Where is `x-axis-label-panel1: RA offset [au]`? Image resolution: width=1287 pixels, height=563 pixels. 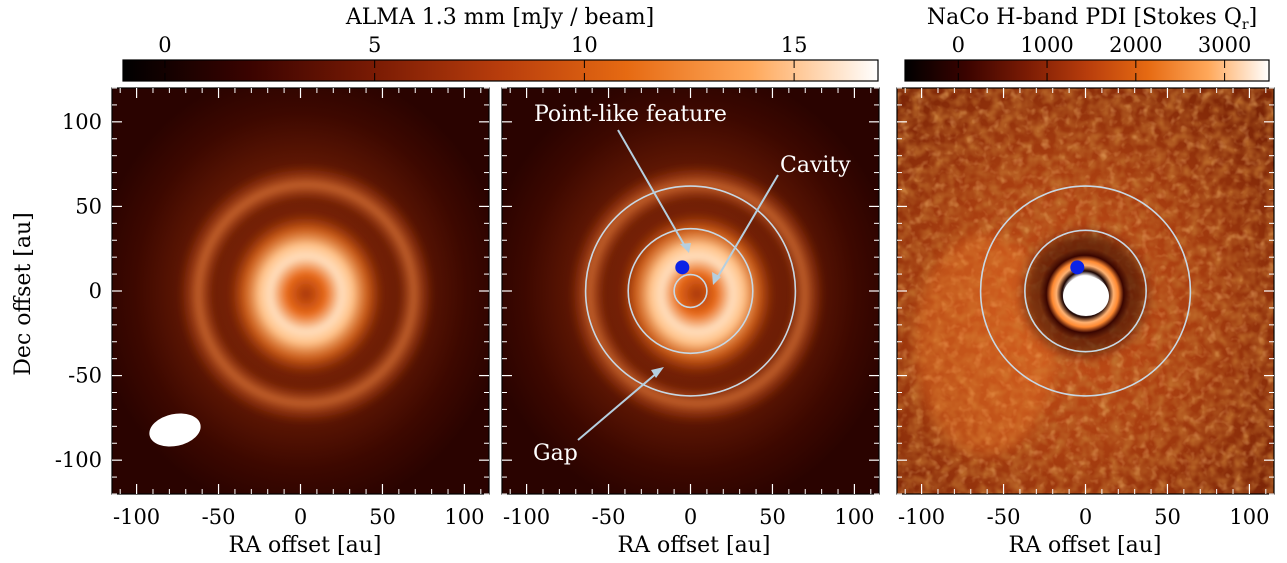 x-axis-label-panel1: RA offset [au] is located at coordinates (305, 545).